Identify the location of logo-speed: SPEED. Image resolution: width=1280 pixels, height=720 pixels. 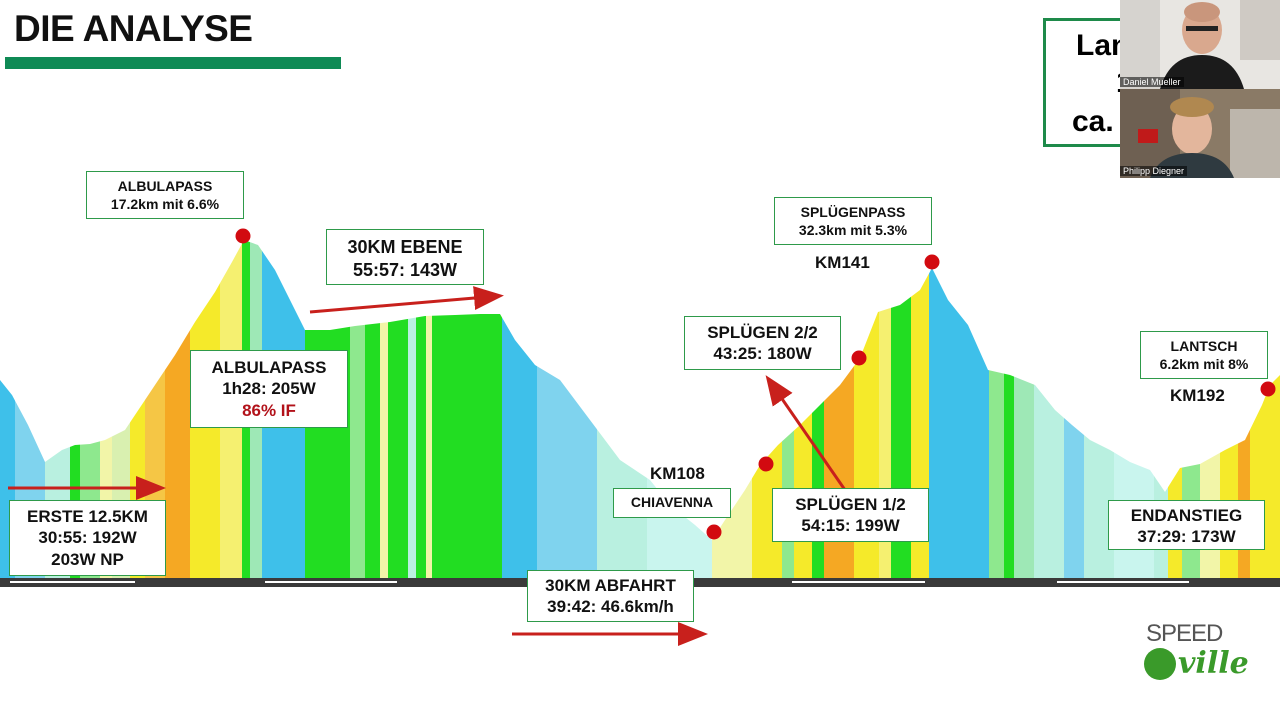
(1184, 633).